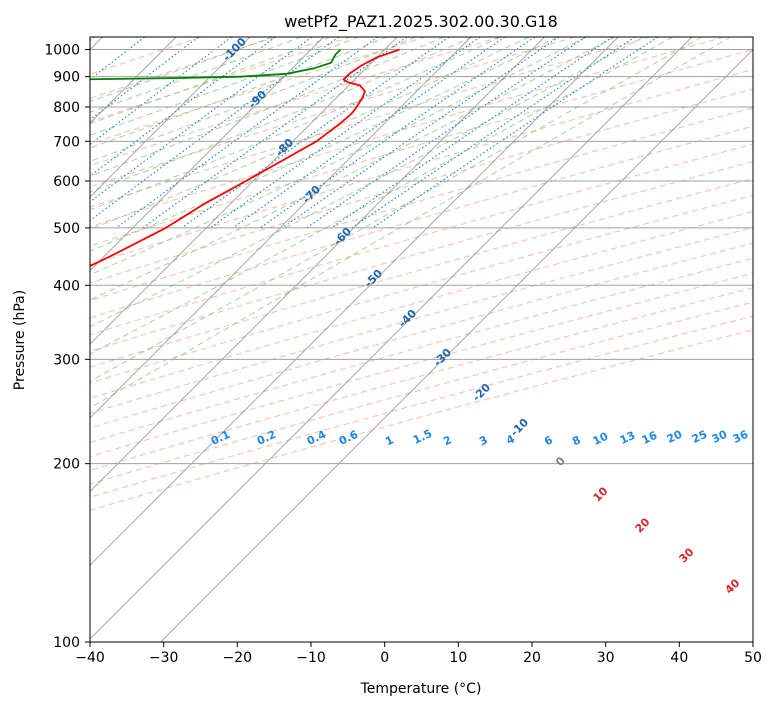 The width and height of the screenshot is (775, 708). What do you see at coordinates (66, 229) in the screenshot?
I see `y-tick-label: 500` at bounding box center [66, 229].